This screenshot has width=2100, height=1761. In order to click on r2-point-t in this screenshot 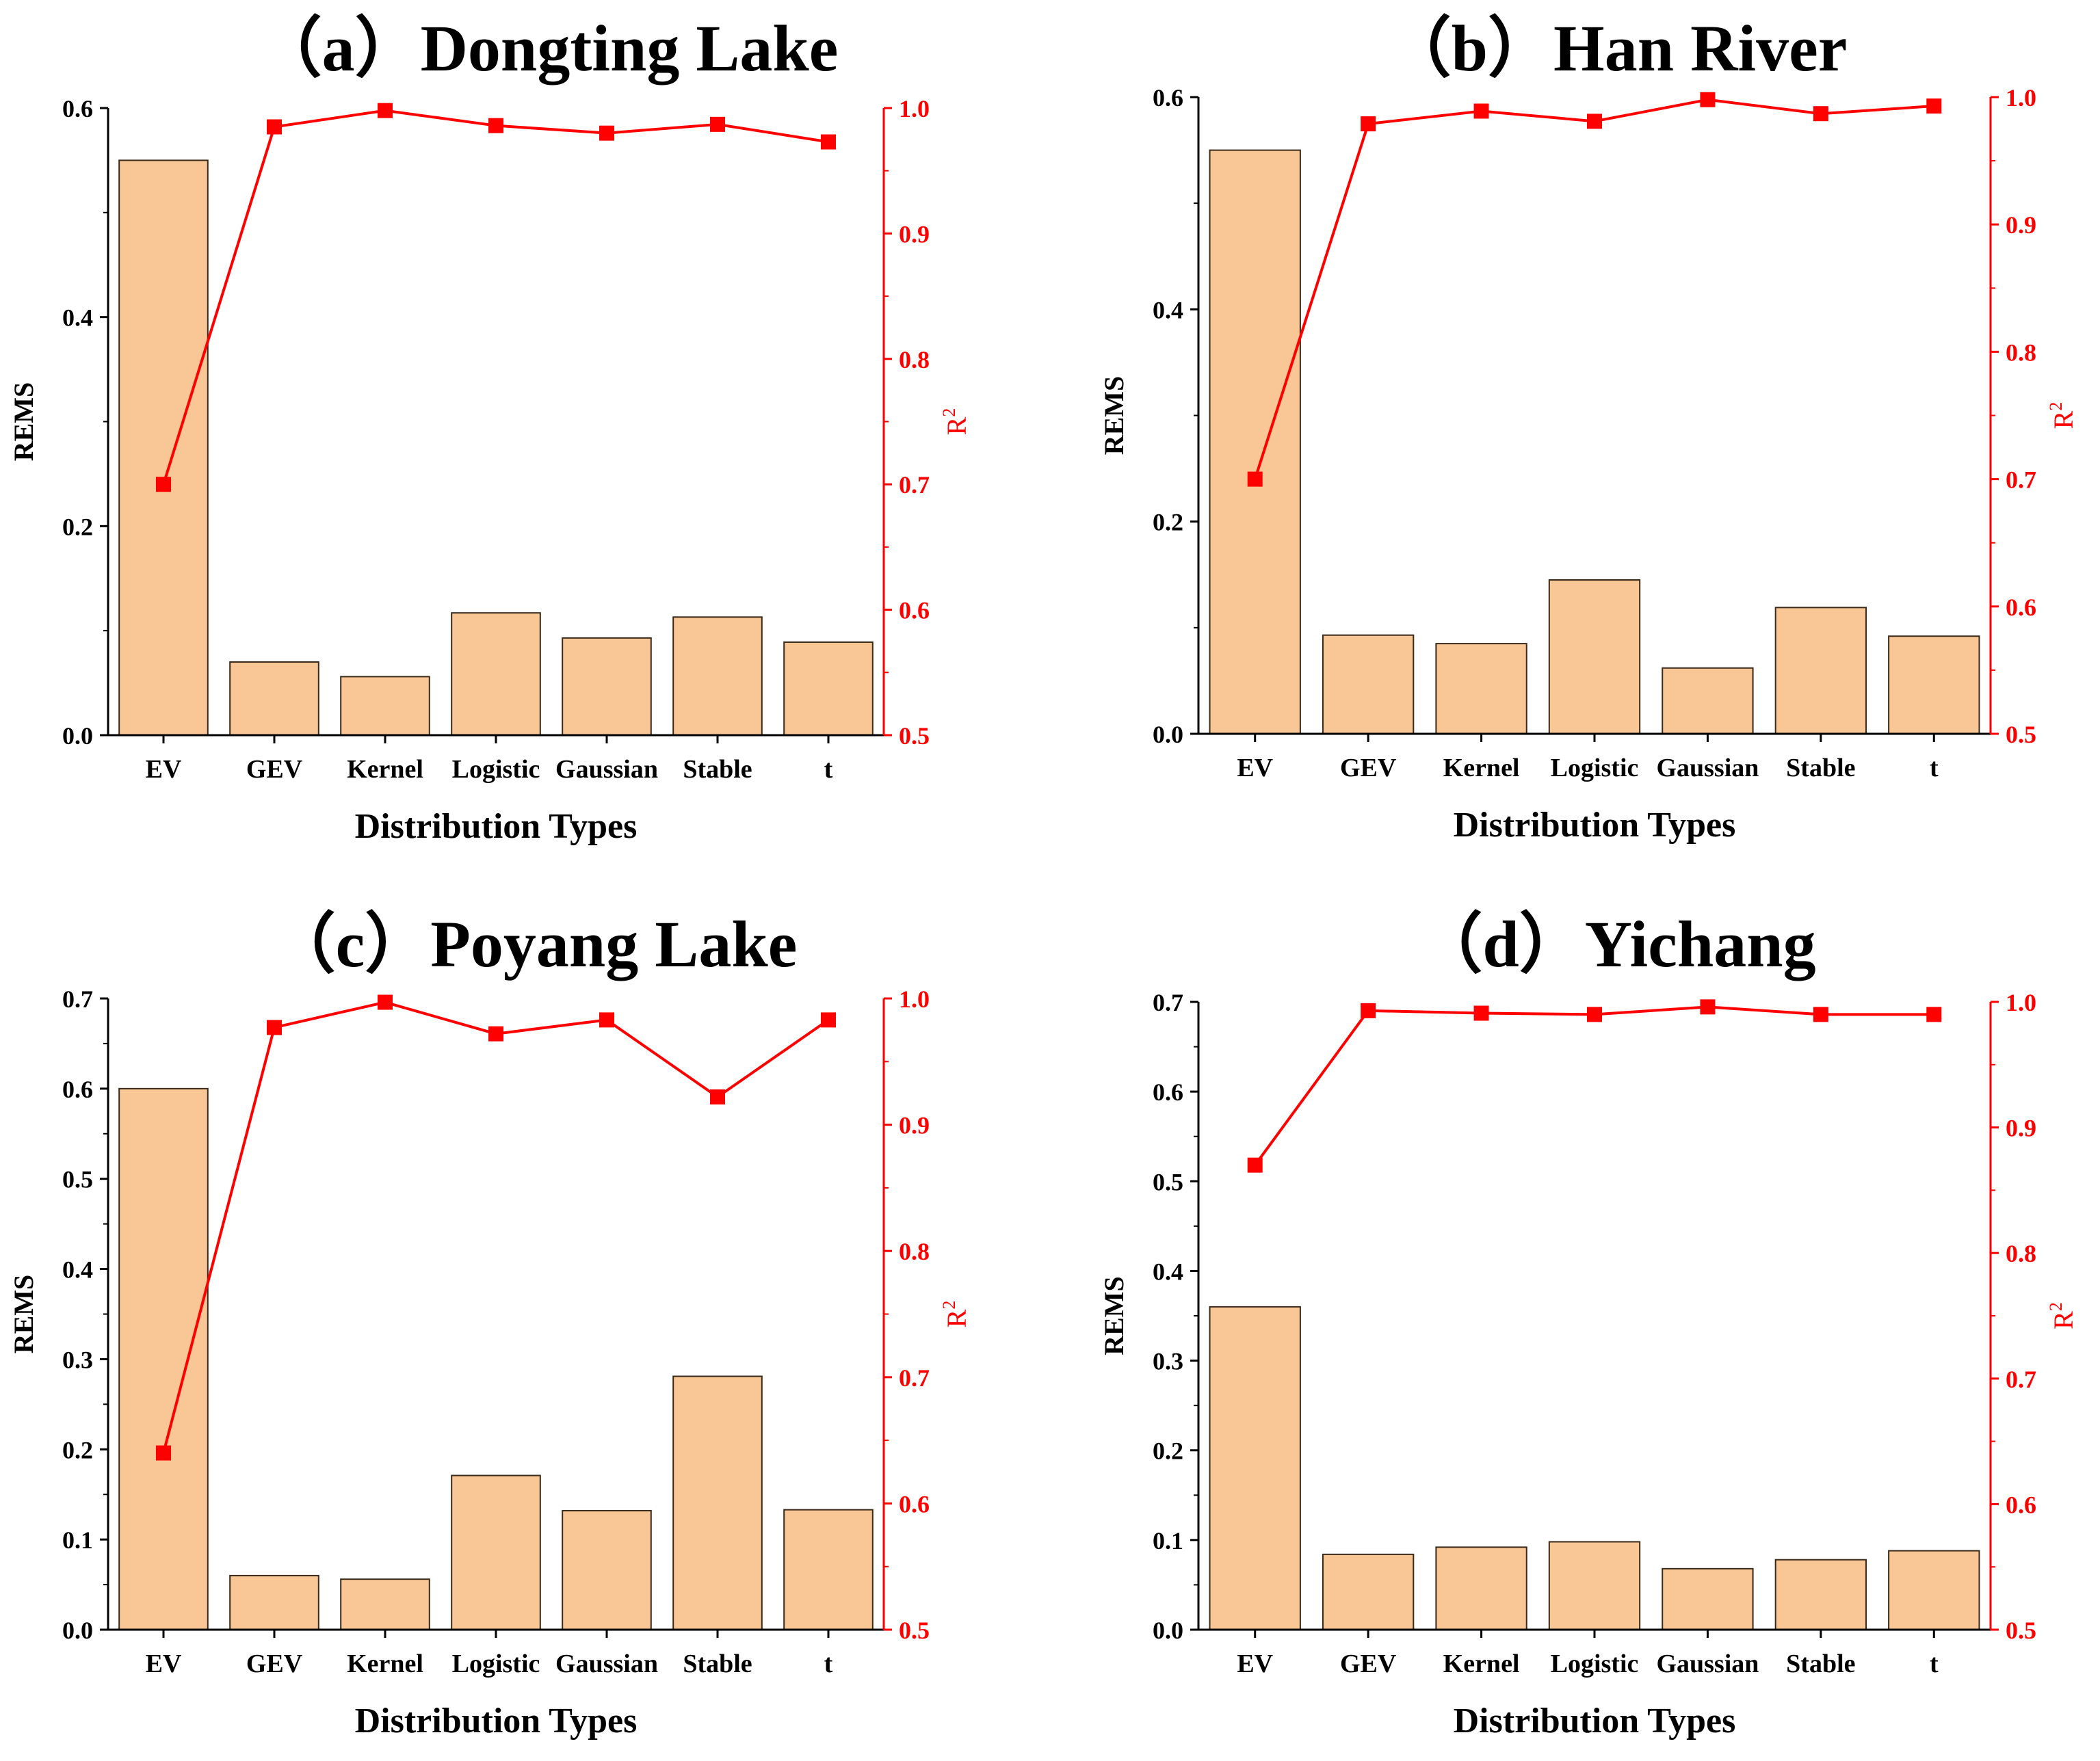, I will do `click(1934, 1014)`.